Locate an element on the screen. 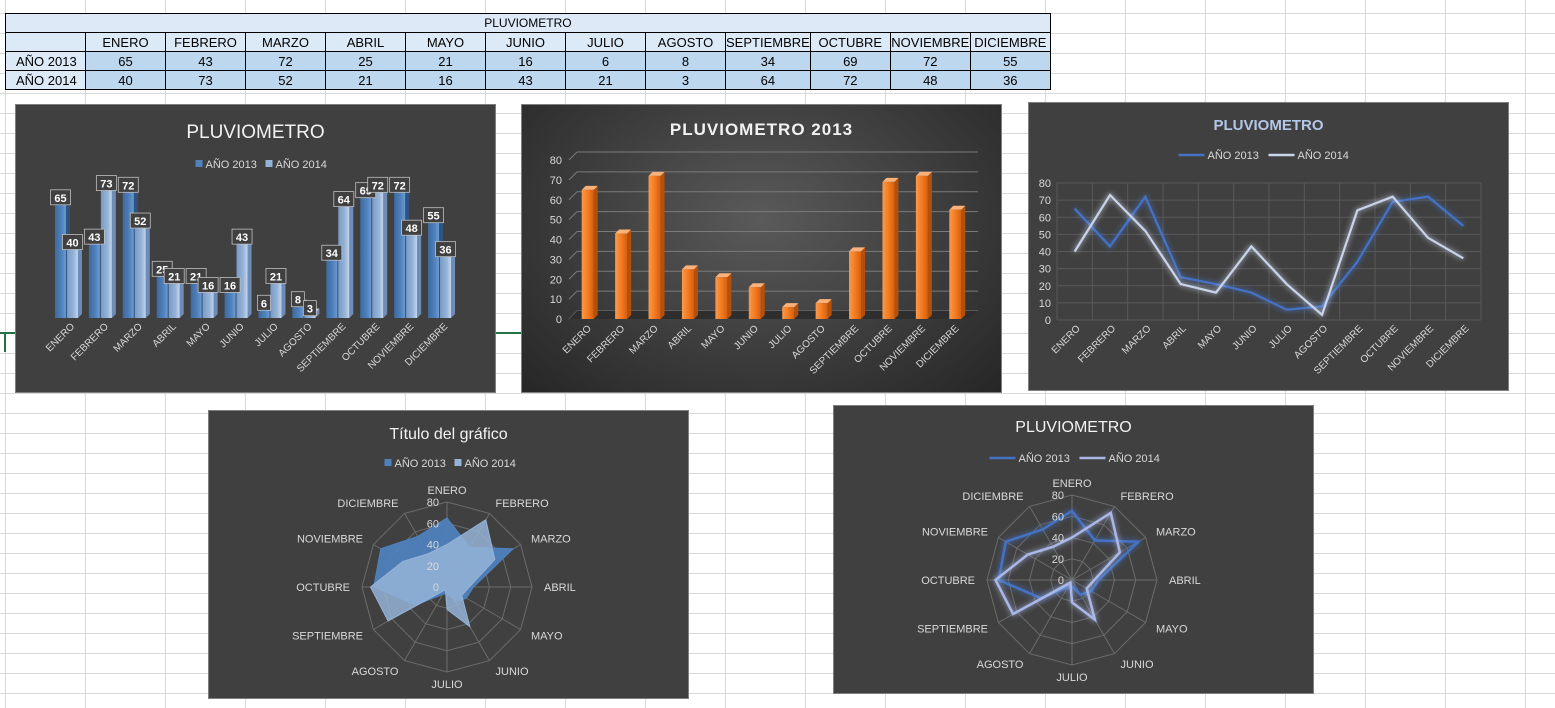 The width and height of the screenshot is (1555, 708). data-label: 48 is located at coordinates (412, 229).